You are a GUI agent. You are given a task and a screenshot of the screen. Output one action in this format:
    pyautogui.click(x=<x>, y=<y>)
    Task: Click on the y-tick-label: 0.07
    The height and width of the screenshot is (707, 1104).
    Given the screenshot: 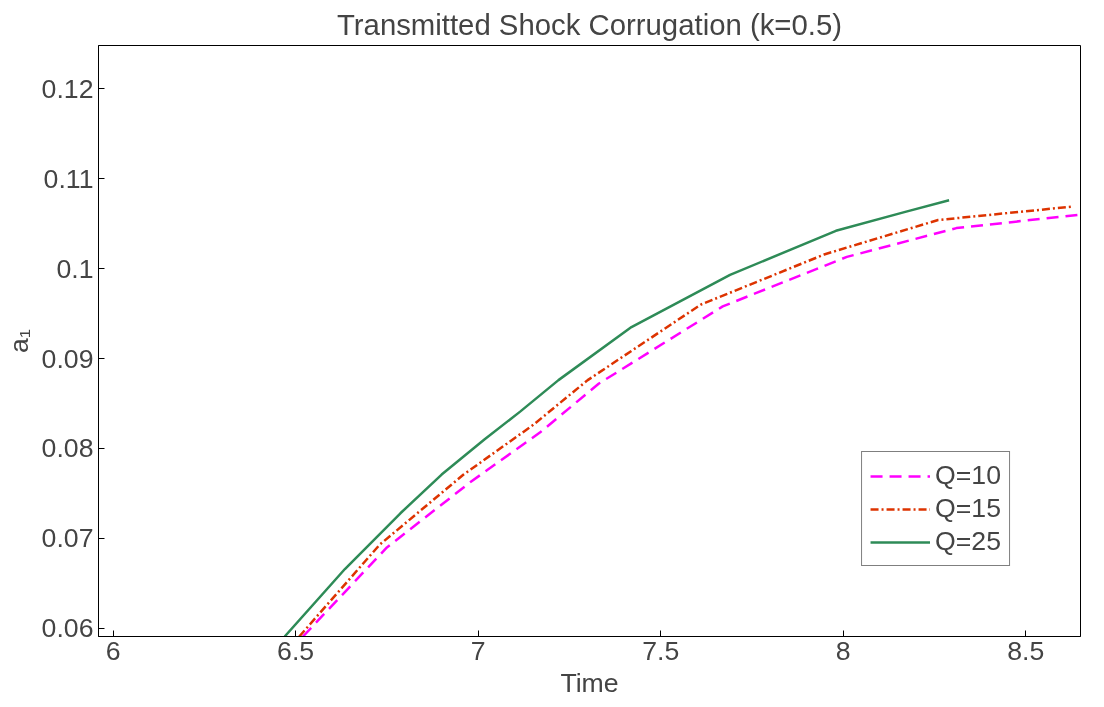 What is the action you would take?
    pyautogui.click(x=67, y=538)
    